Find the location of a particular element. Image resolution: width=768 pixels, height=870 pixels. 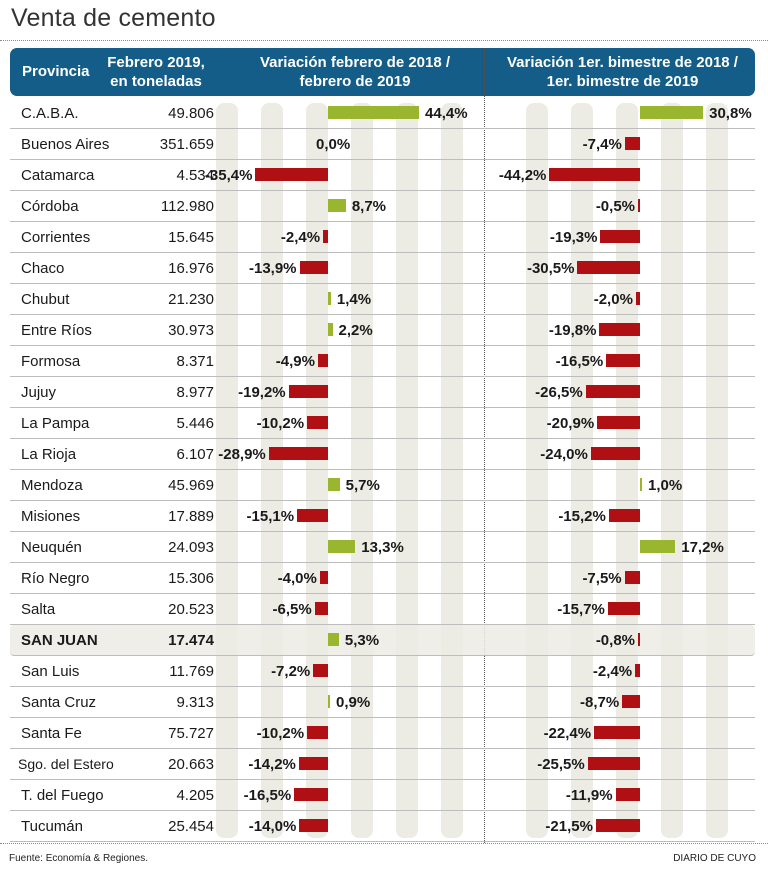

toneladas-value: 8.977 is located at coordinates (195, 392).